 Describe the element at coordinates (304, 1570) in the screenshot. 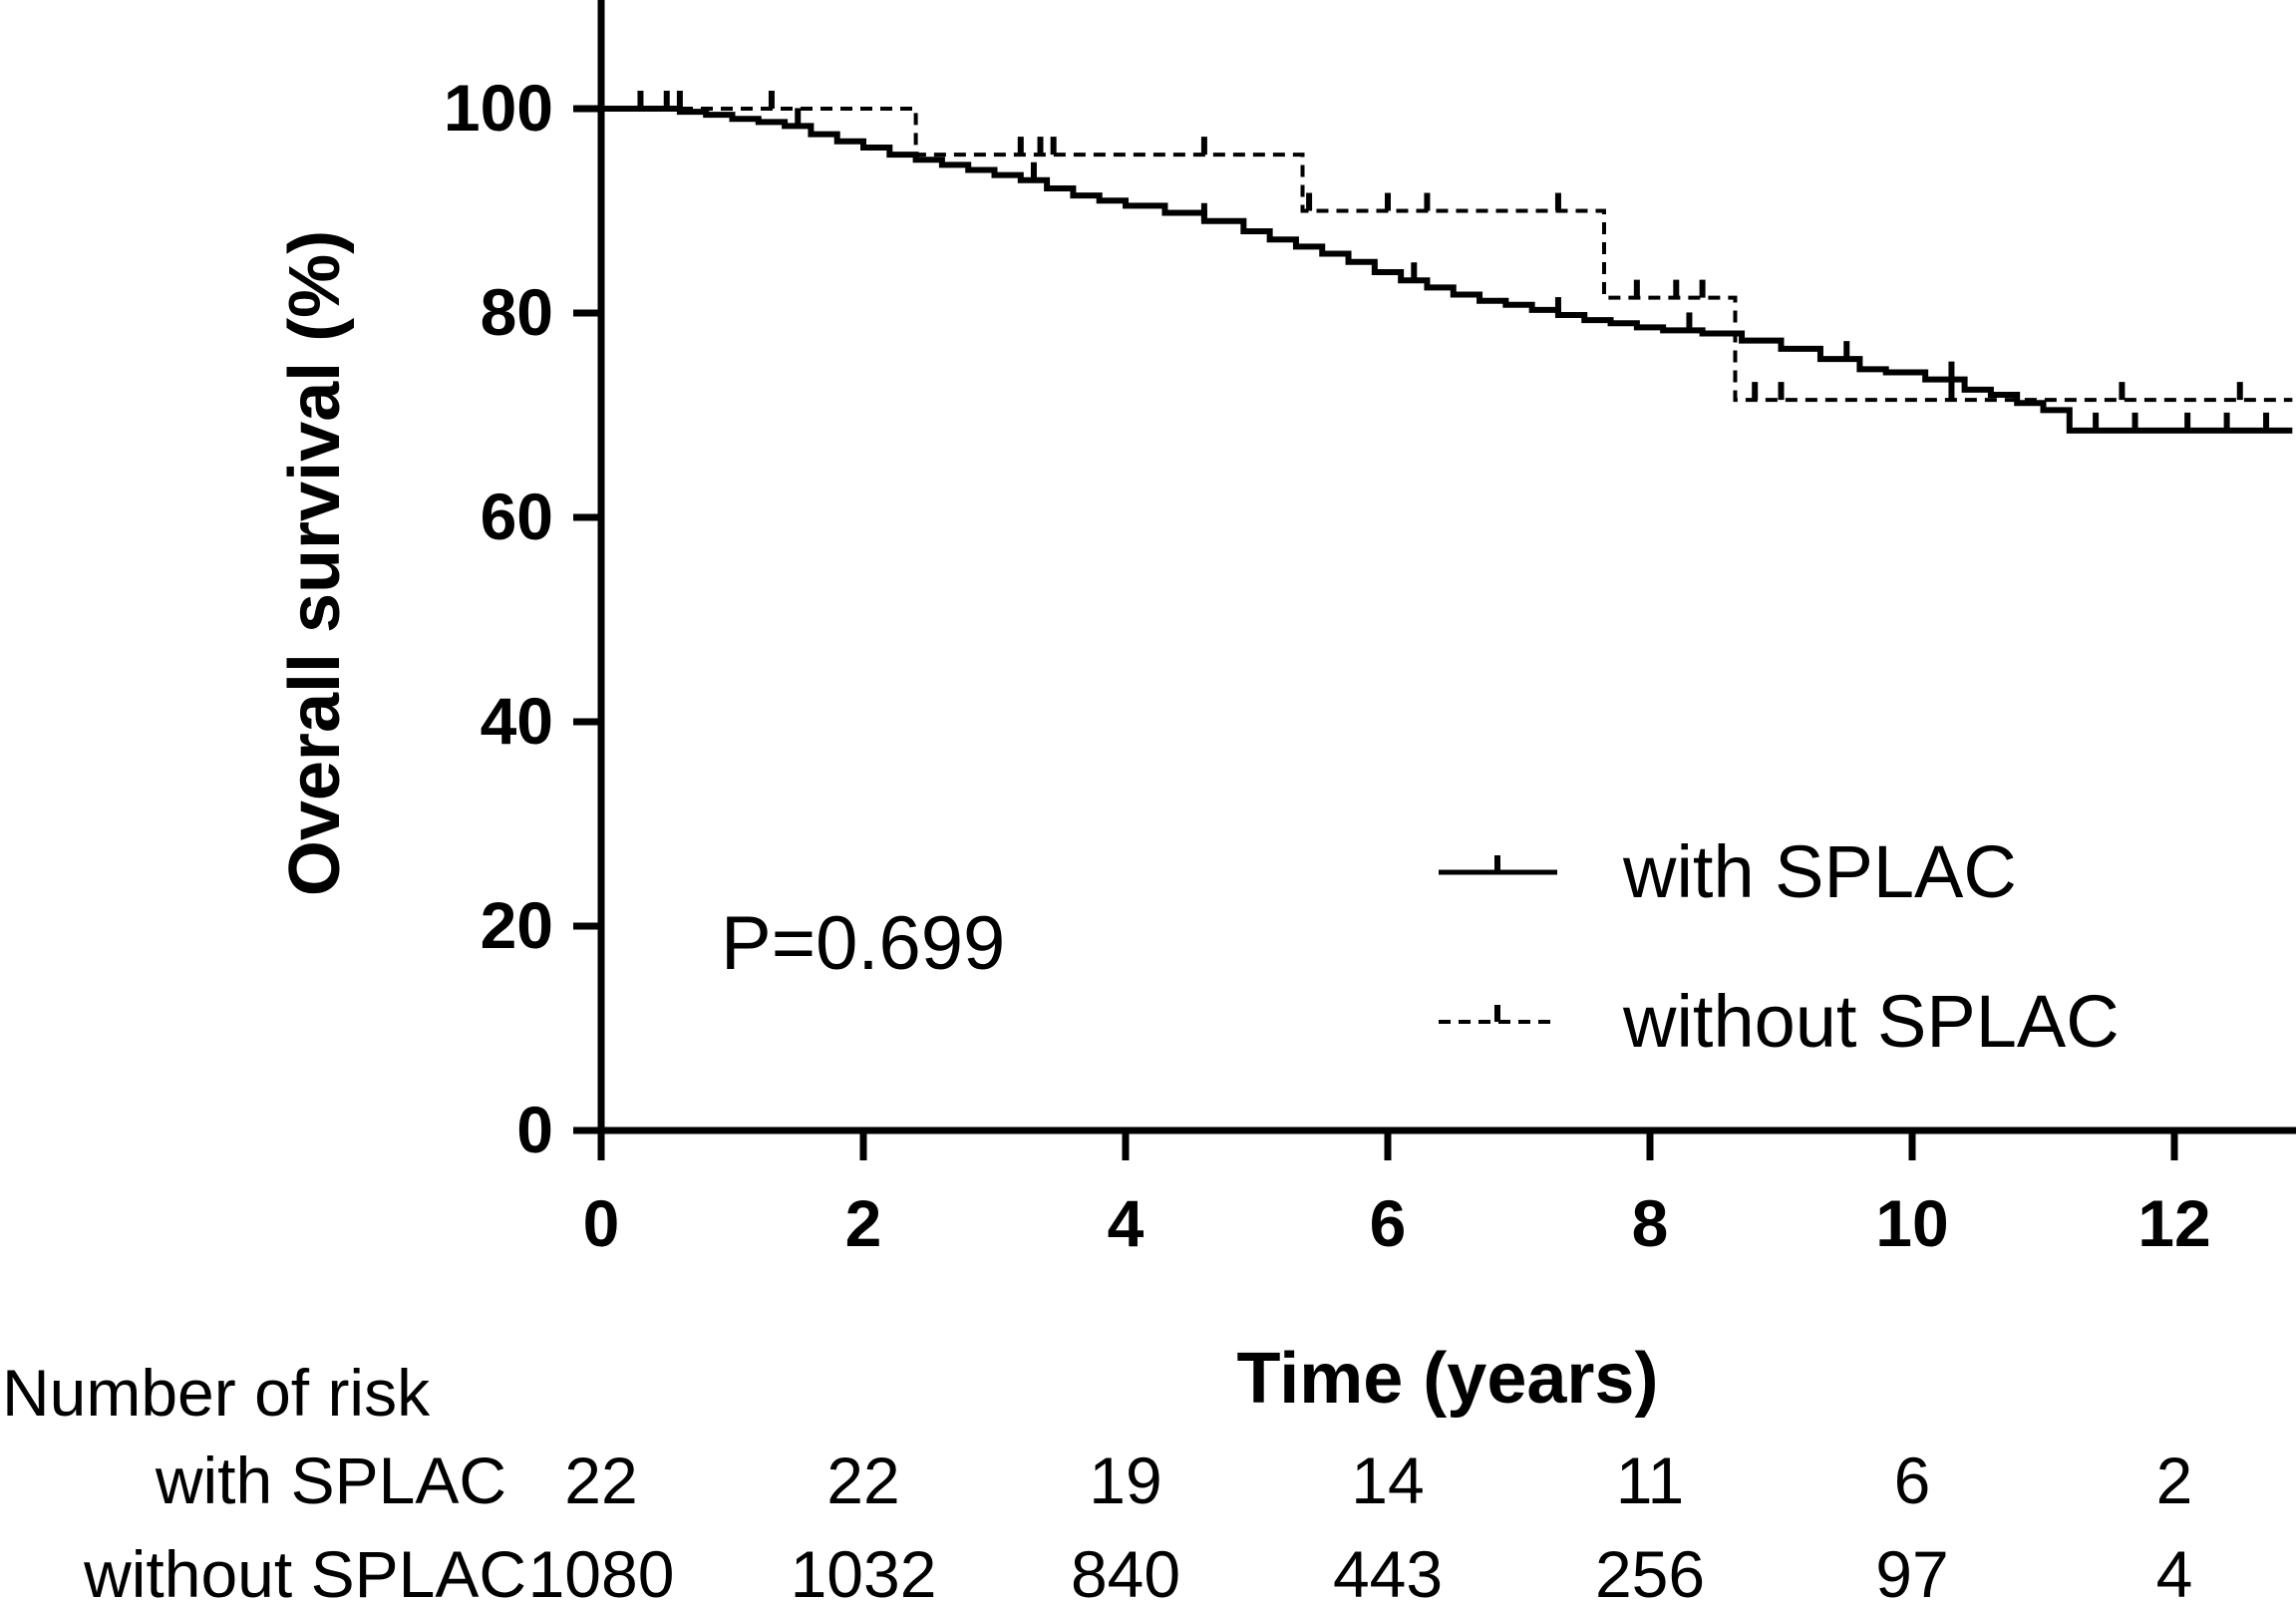

I see `risk-row-label-without-splac: without SPLAC` at that location.